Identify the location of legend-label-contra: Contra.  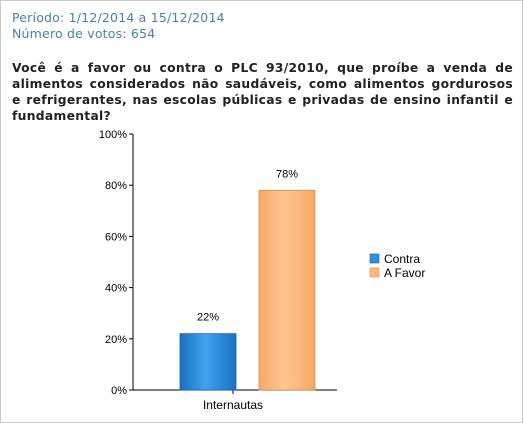
(402, 259).